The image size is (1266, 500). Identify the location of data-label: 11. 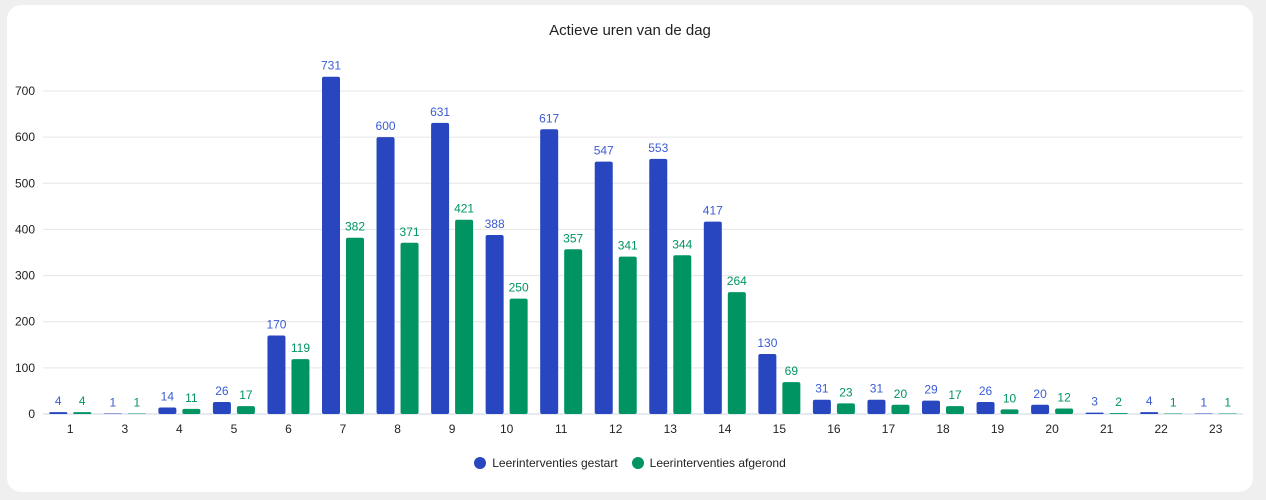
(191, 398).